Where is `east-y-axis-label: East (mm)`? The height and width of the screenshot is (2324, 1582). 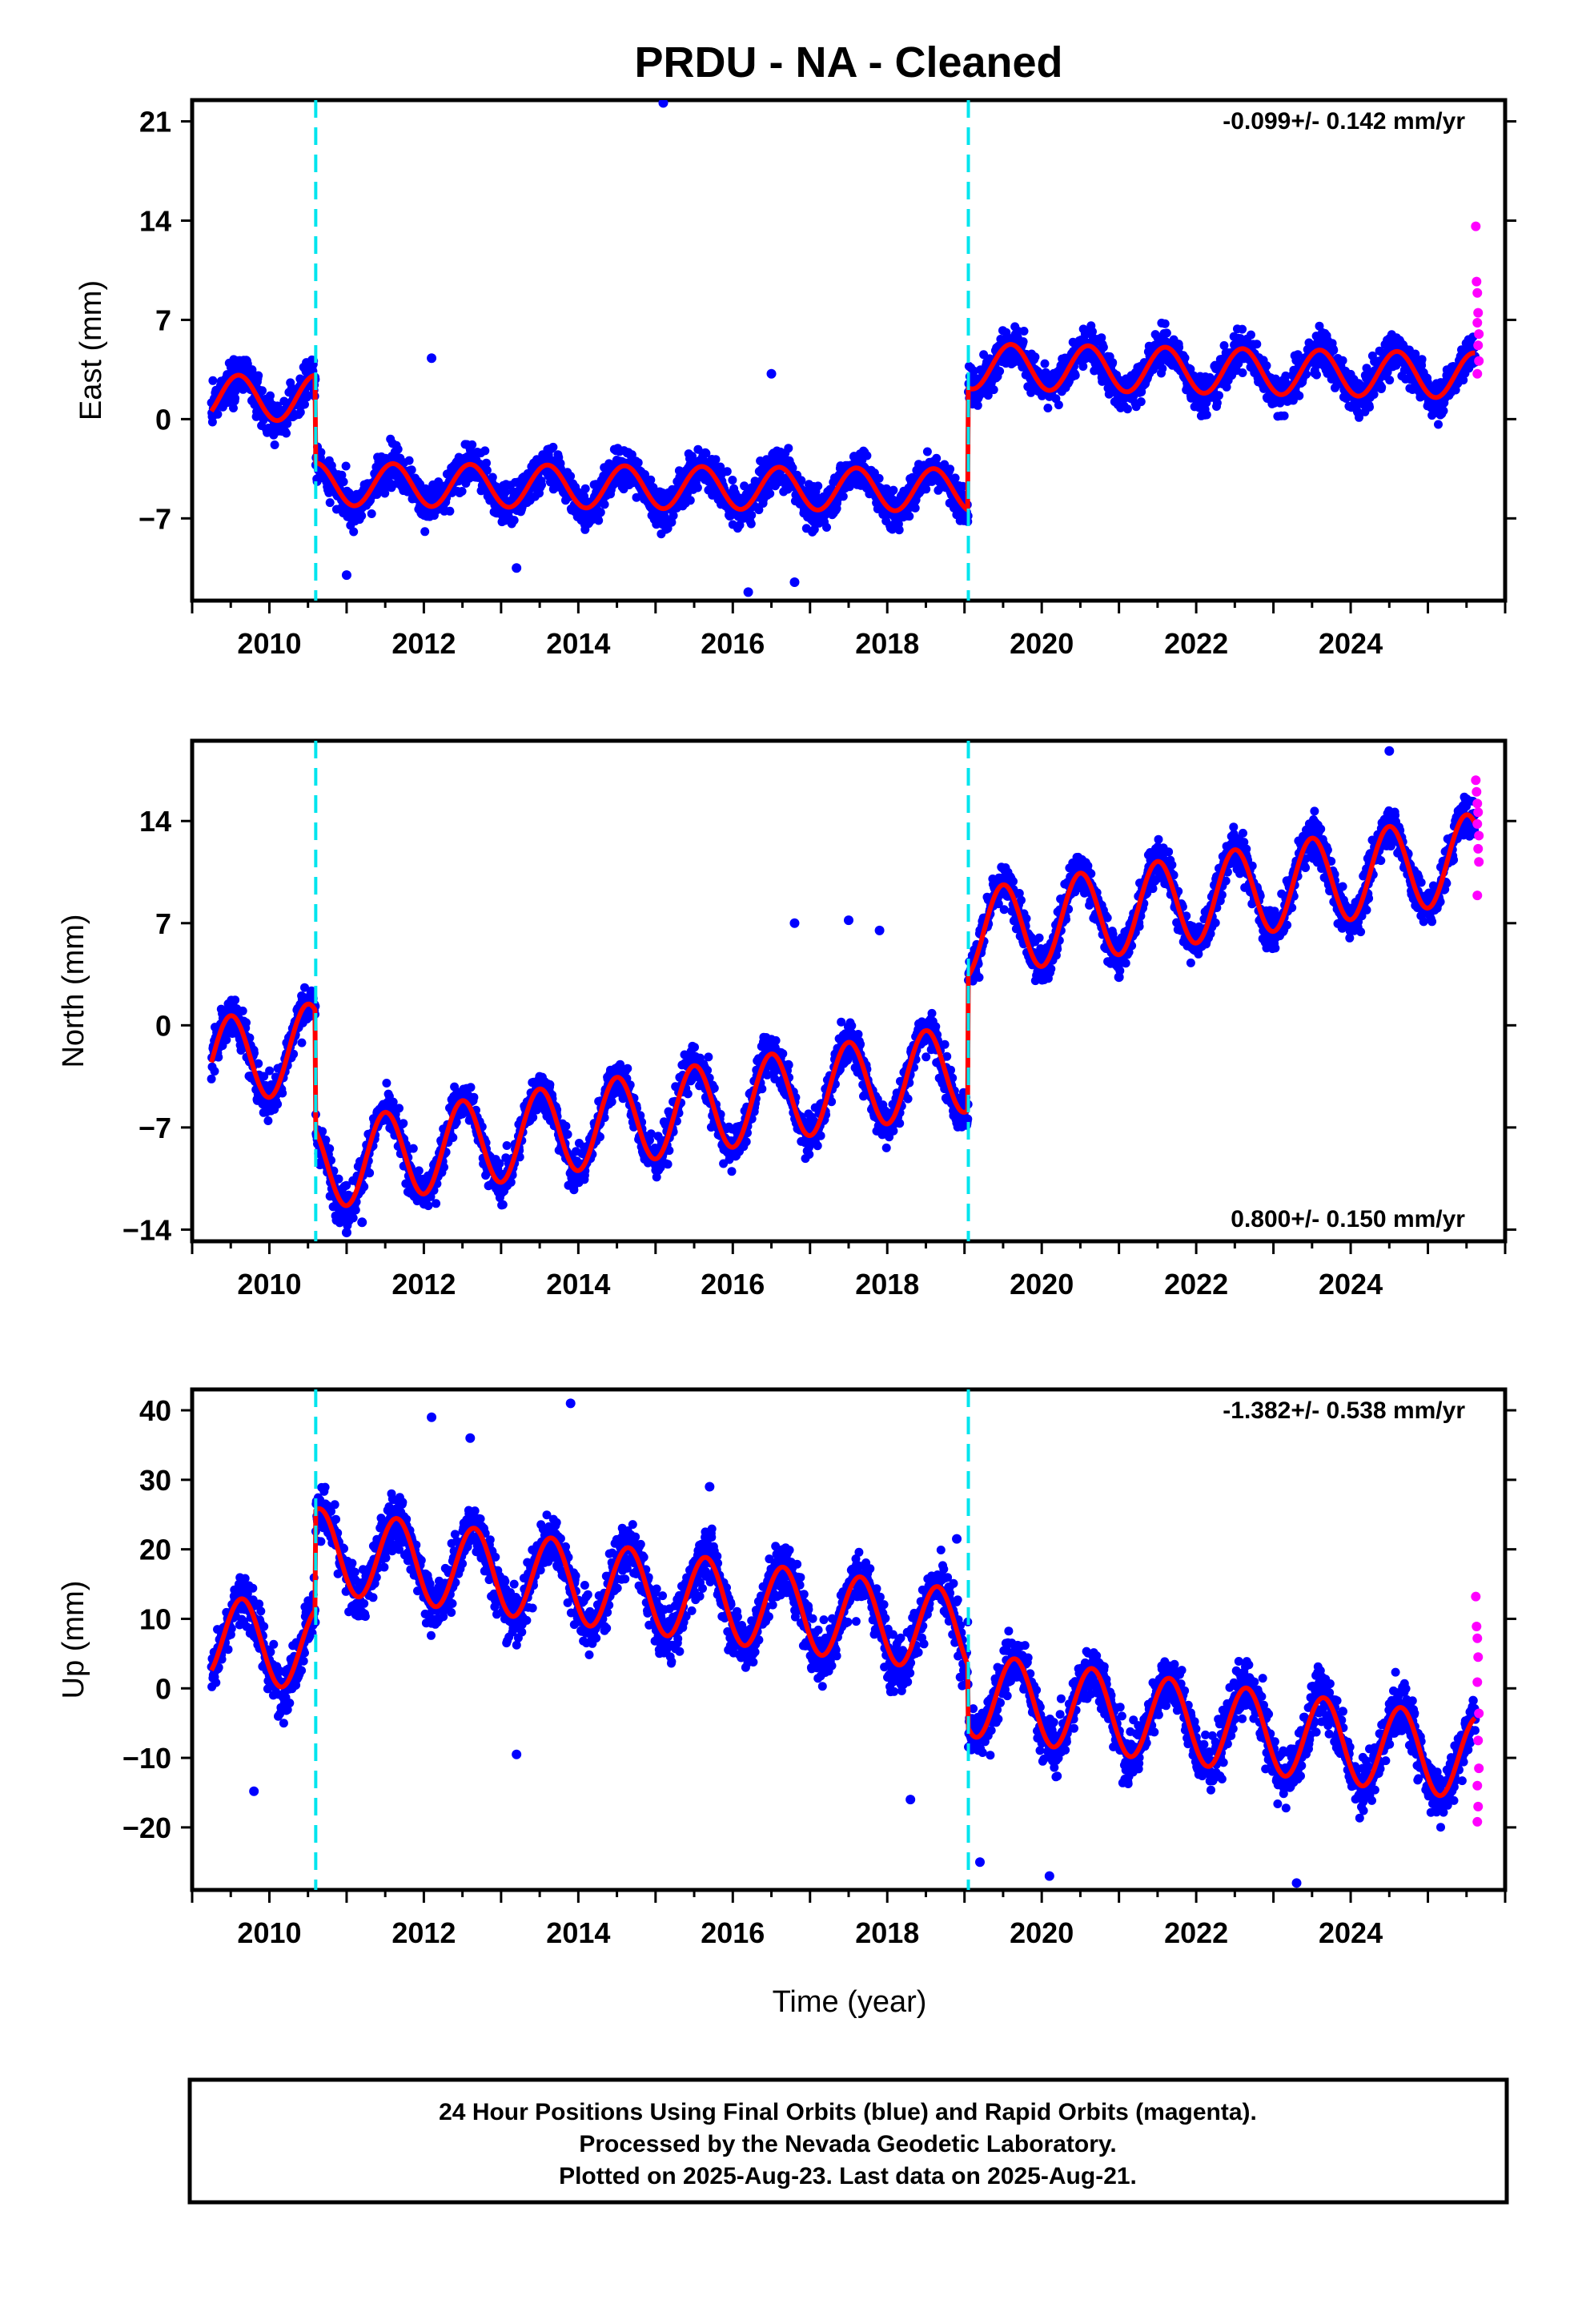 east-y-axis-label: East (mm) is located at coordinates (91, 350).